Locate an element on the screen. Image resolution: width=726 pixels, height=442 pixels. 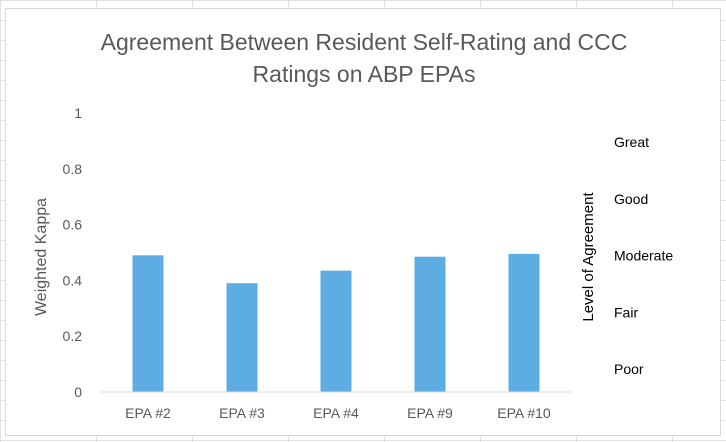
secondary-axis-title: Level of Agreement is located at coordinates (588, 257).